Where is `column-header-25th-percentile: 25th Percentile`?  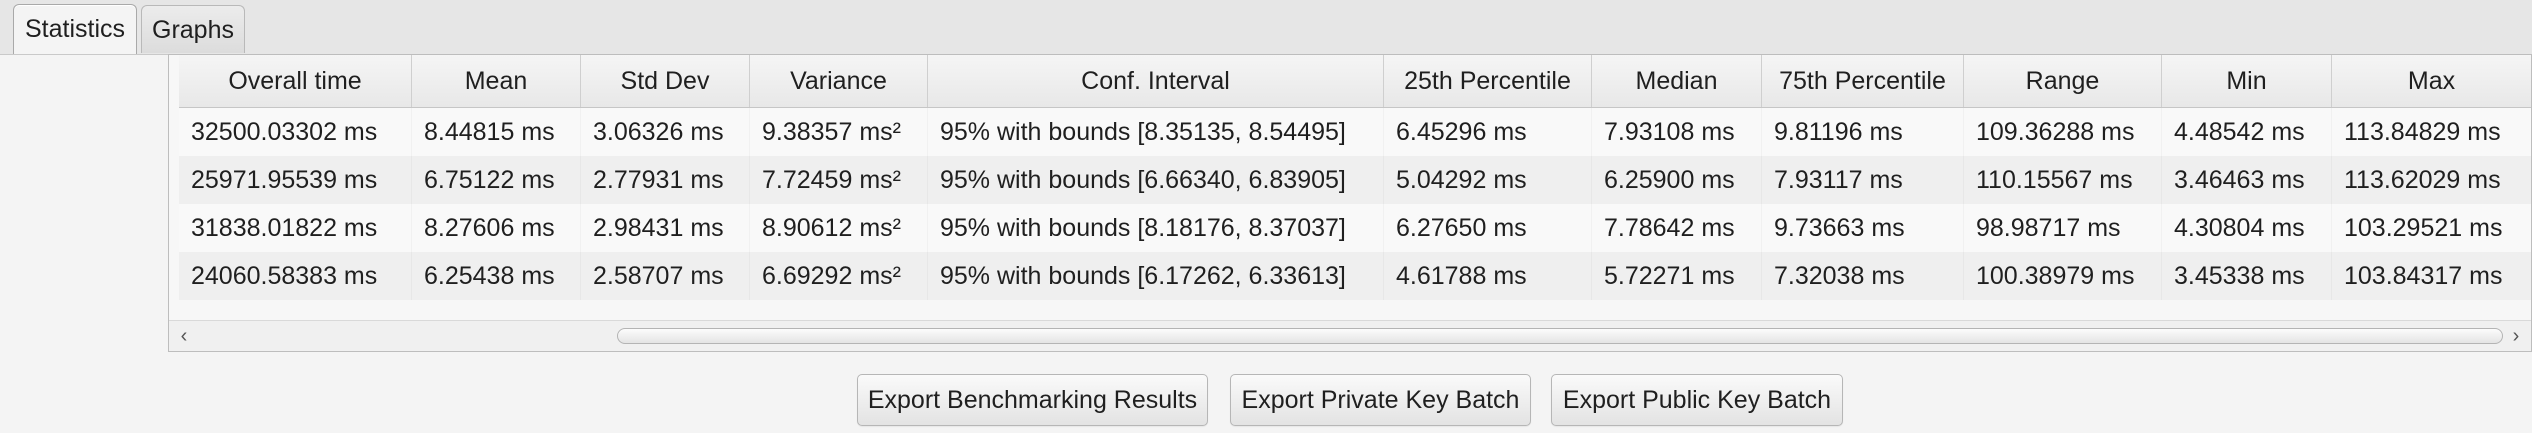 column-header-25th-percentile: 25th Percentile is located at coordinates (1488, 81).